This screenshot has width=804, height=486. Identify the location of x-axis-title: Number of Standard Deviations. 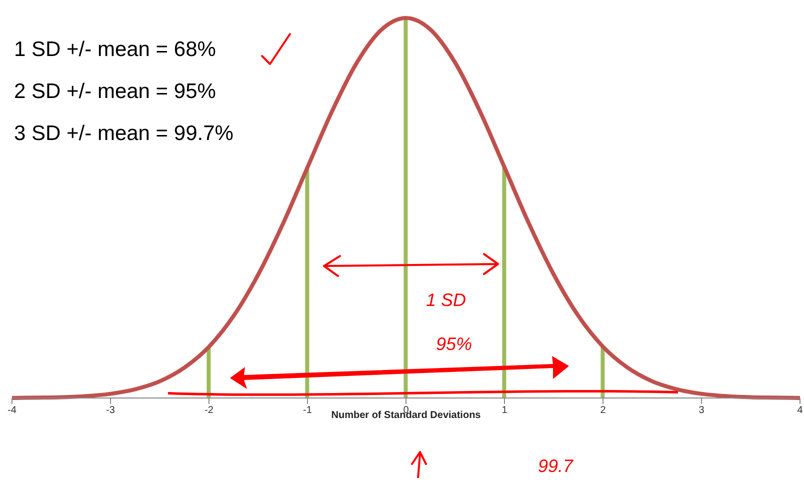
(406, 415).